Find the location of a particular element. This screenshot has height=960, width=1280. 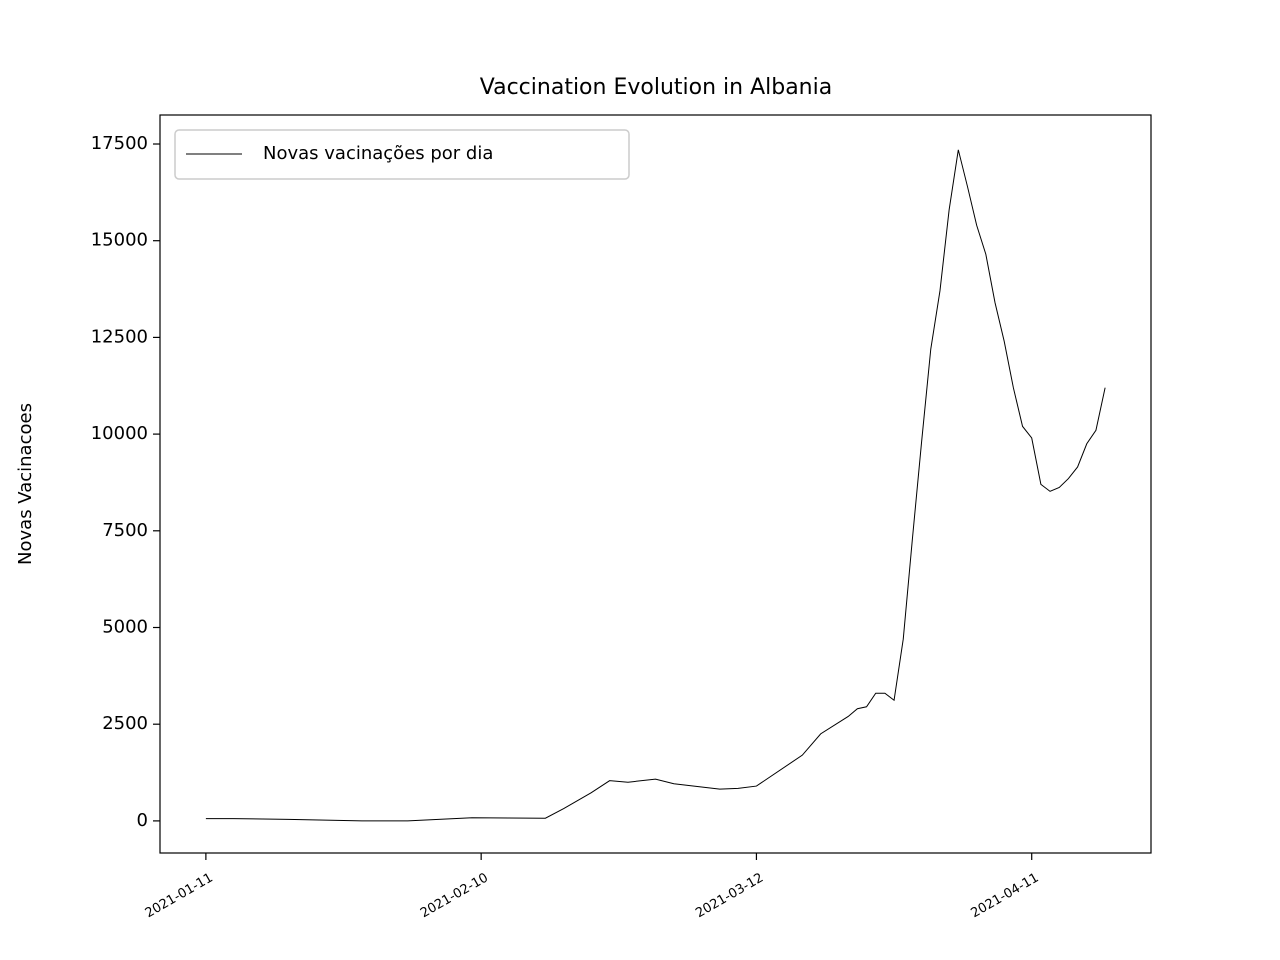

chart-title: Vaccination Evolution in Albania is located at coordinates (656, 87).